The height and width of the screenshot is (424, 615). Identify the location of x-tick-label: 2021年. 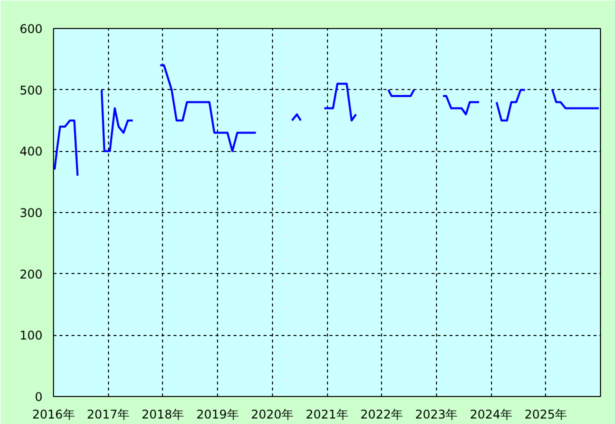
(327, 415).